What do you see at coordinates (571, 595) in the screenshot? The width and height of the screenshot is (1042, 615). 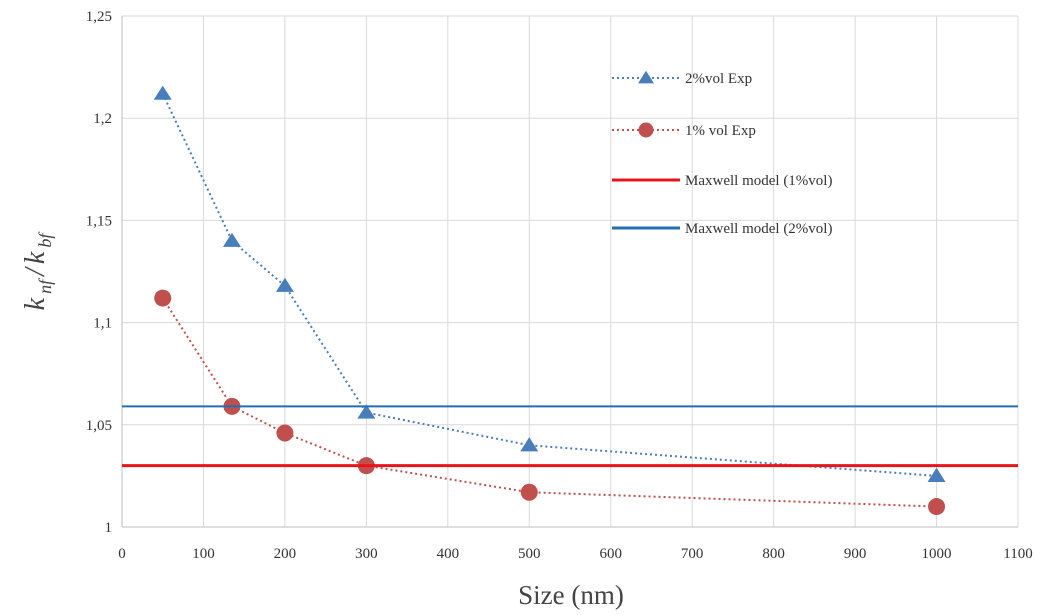 I see `x-axis-title: Size (nm)` at bounding box center [571, 595].